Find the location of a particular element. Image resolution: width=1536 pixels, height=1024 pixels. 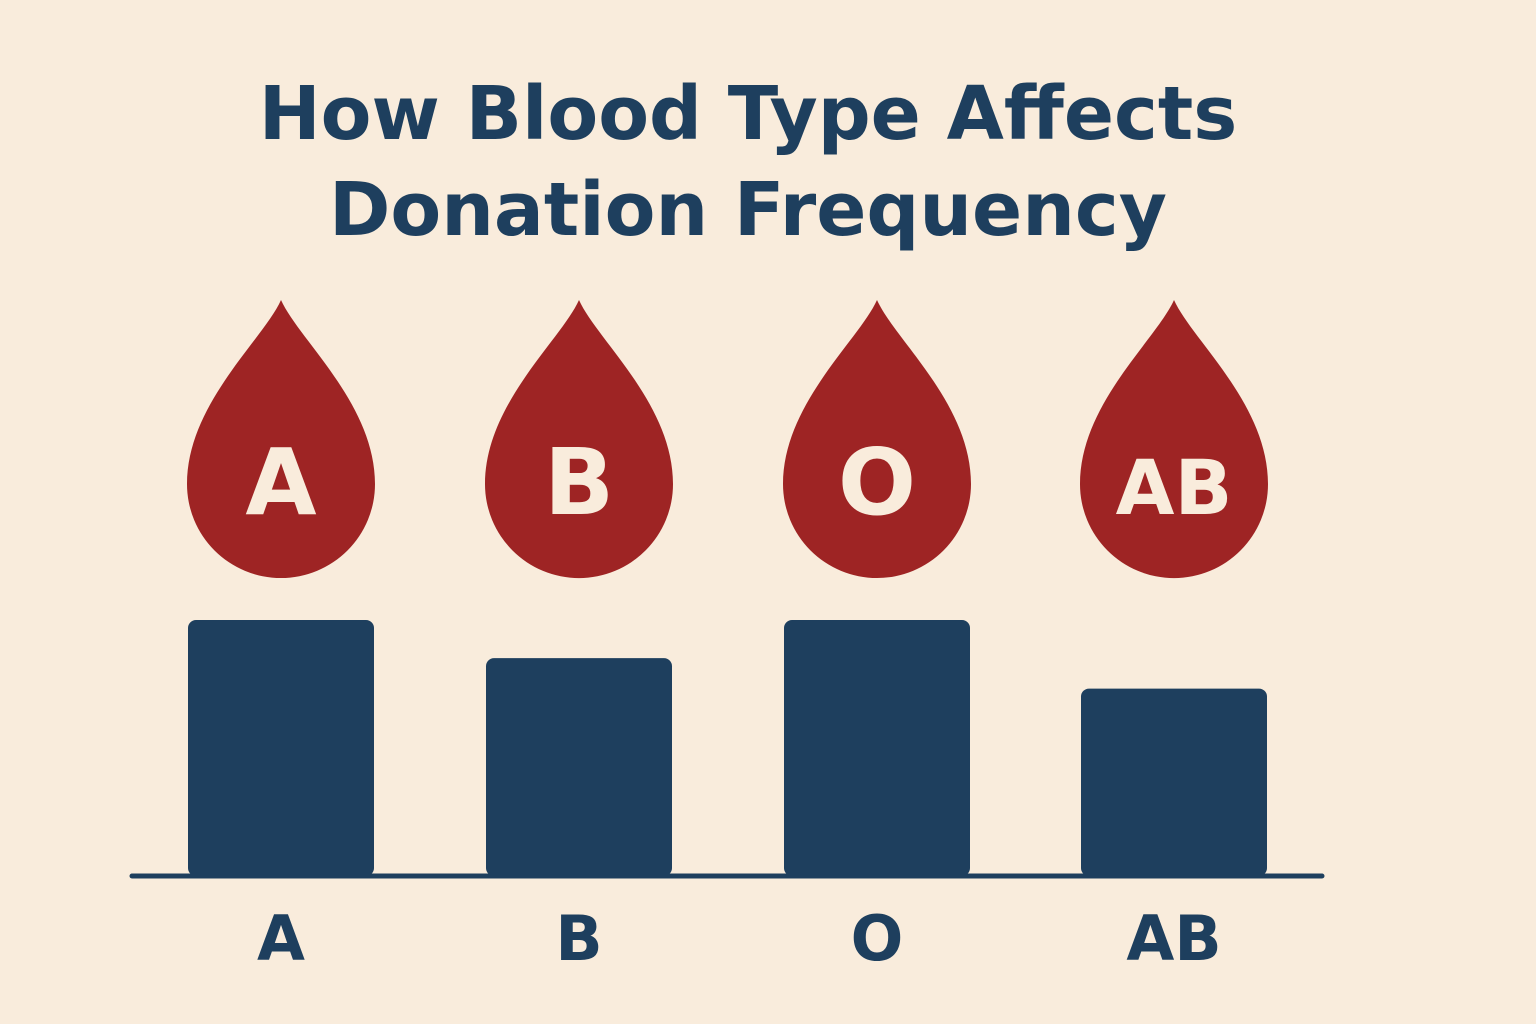

bar-o is located at coordinates (877, 748).